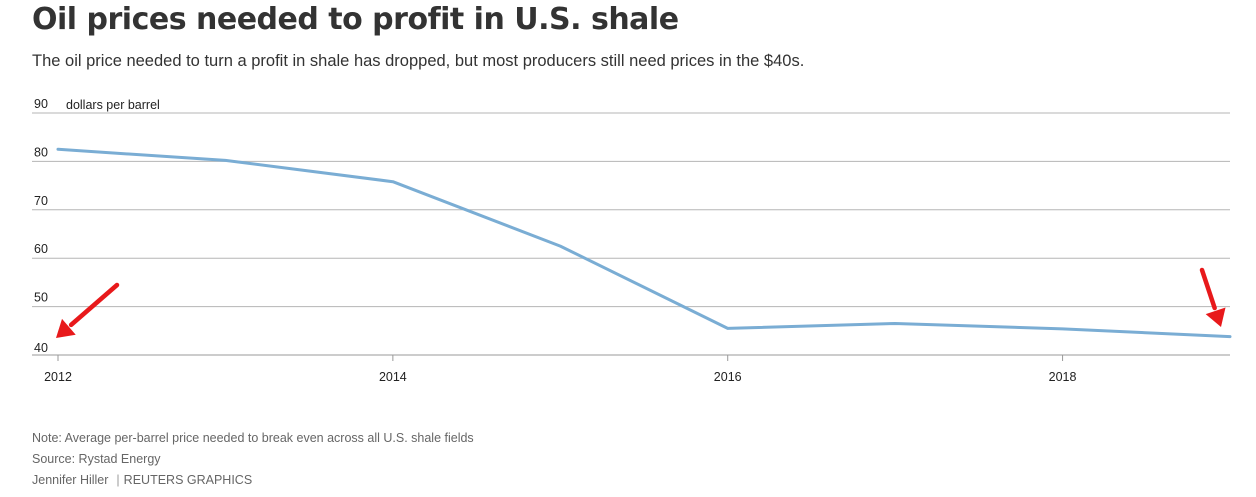 This screenshot has height=497, width=1256. What do you see at coordinates (41, 152) in the screenshot?
I see `y-tick-label: 80` at bounding box center [41, 152].